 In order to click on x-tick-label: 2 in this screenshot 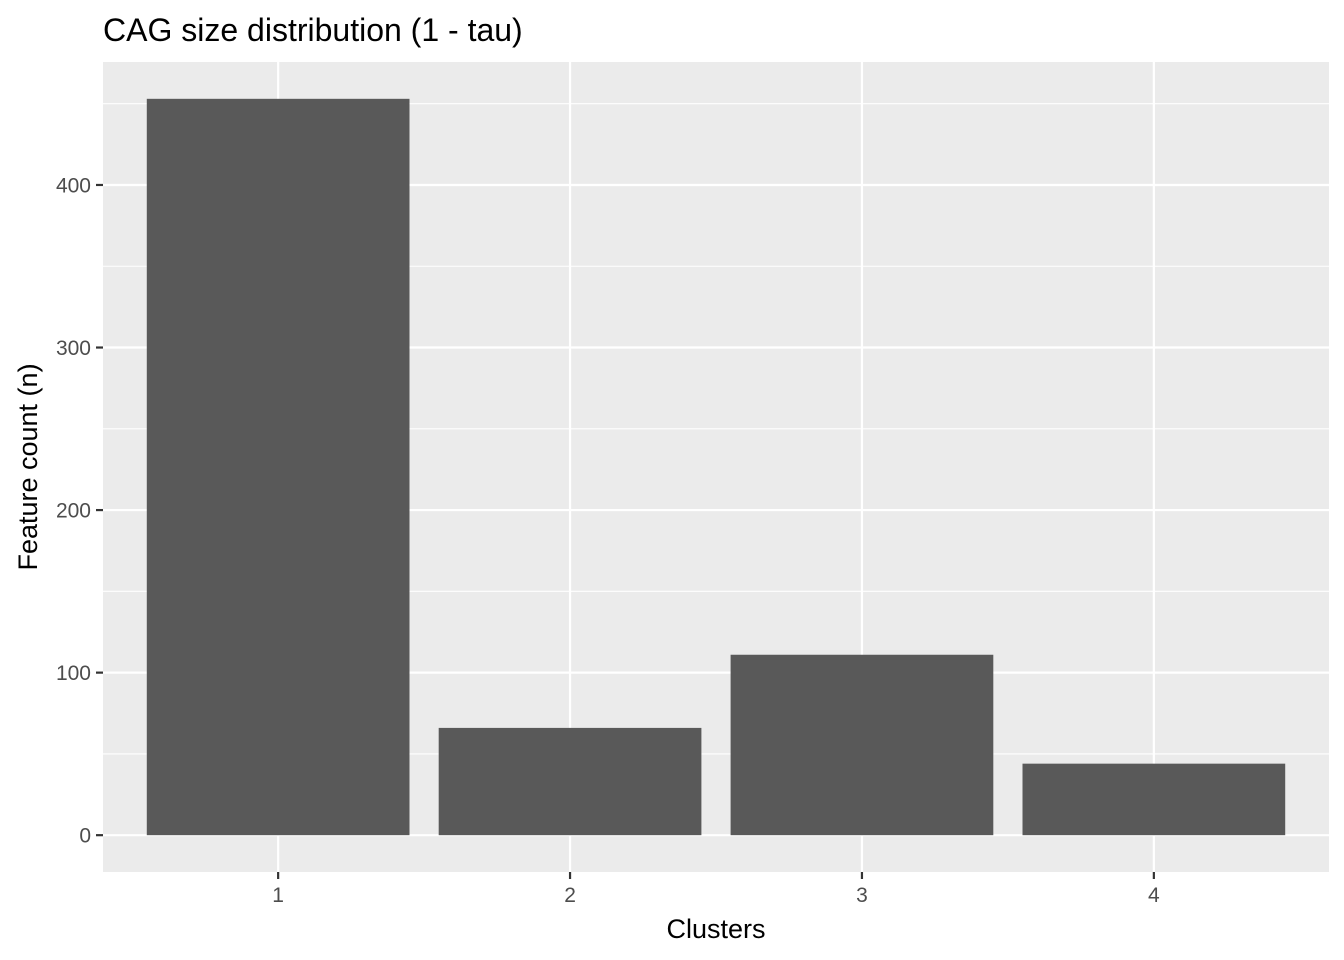, I will do `click(570, 895)`.